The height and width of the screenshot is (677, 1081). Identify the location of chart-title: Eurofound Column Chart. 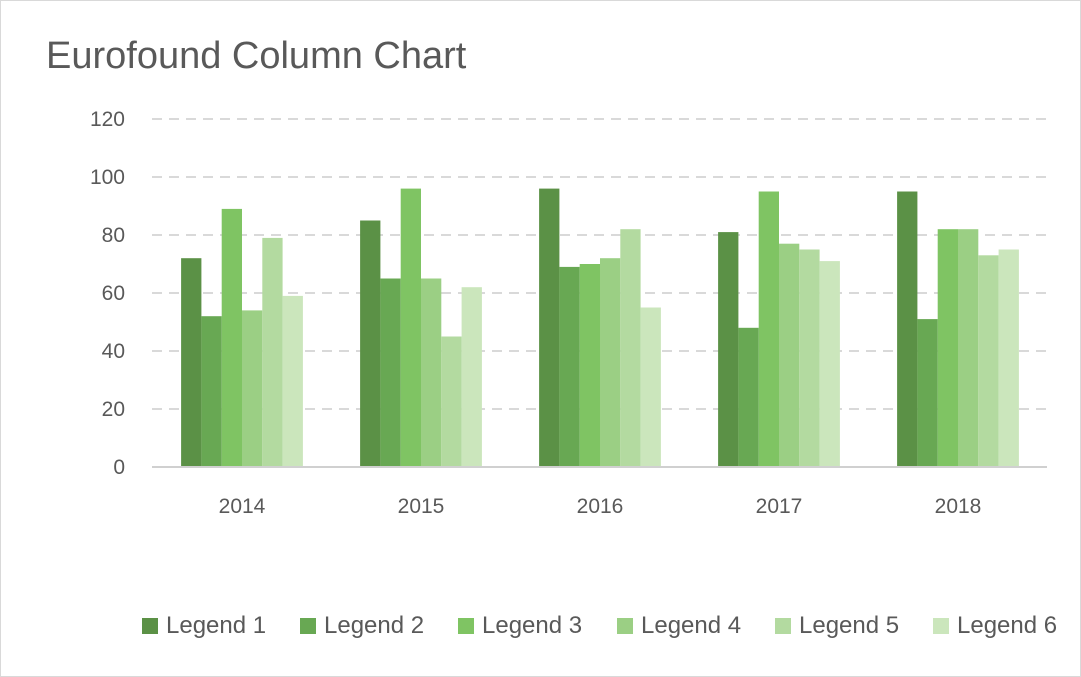
(256, 56).